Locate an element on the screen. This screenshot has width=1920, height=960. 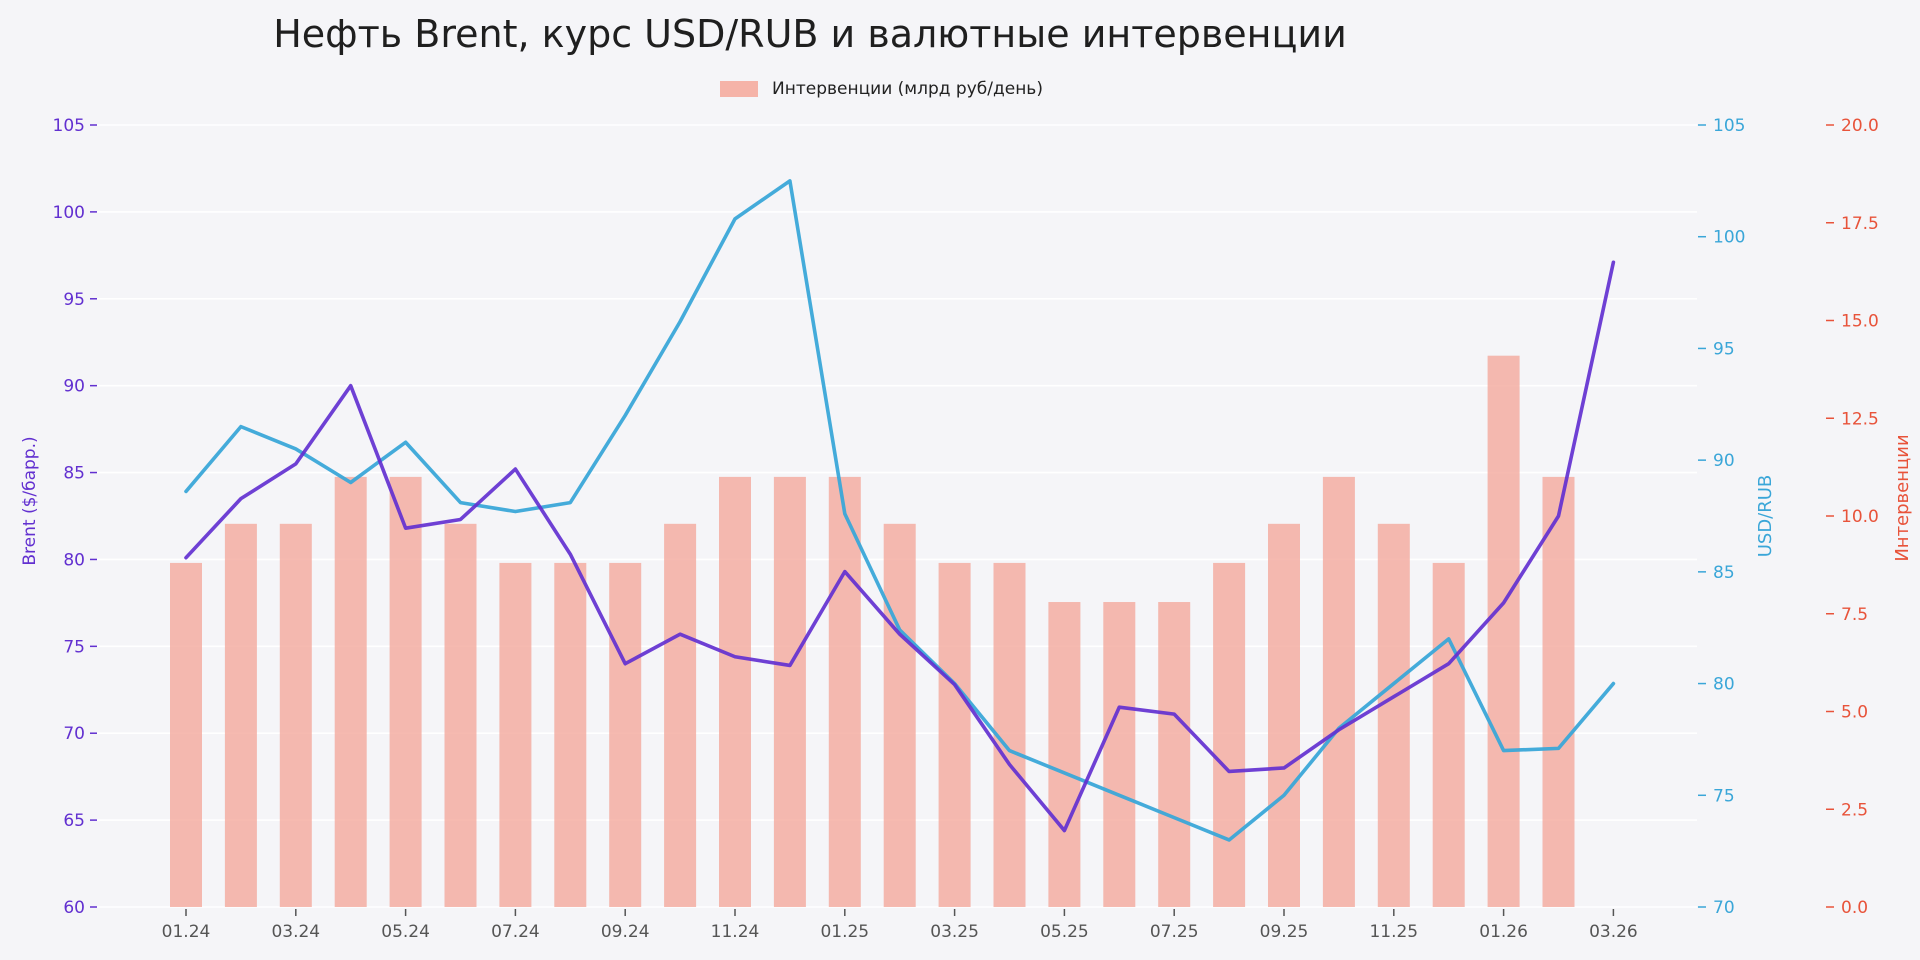
legend: Интервенции (млрд руб/день) is located at coordinates (881, 89).